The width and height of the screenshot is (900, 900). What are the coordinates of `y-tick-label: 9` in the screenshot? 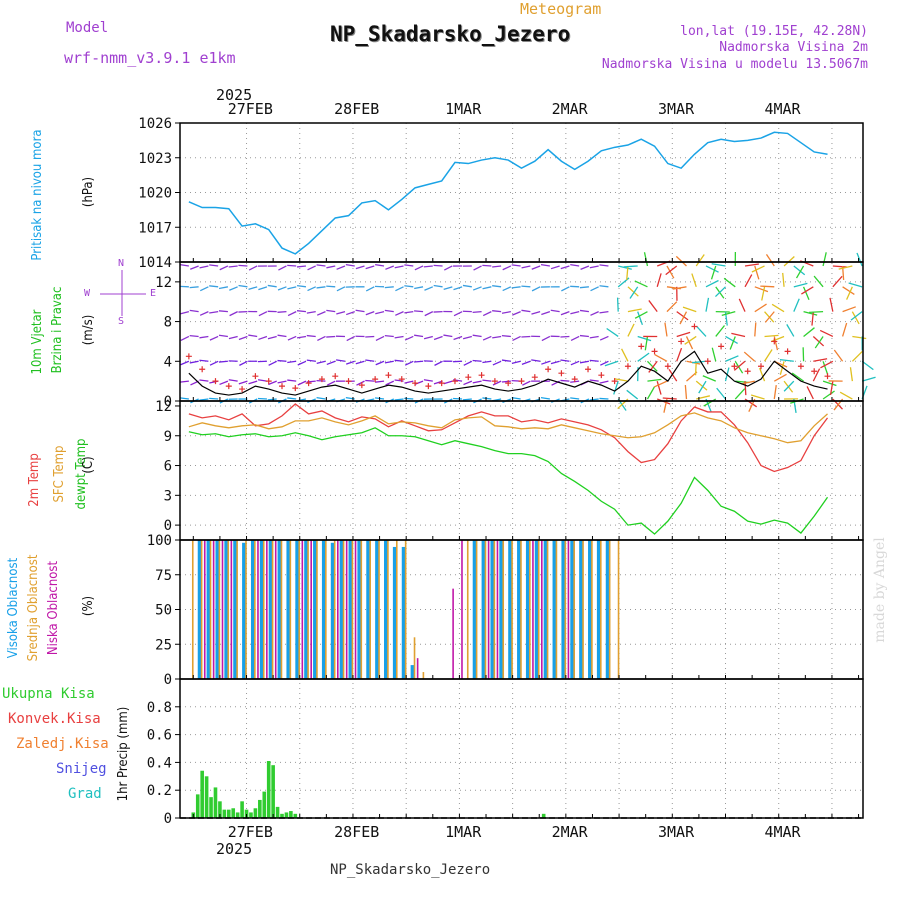 It's located at (168, 437).